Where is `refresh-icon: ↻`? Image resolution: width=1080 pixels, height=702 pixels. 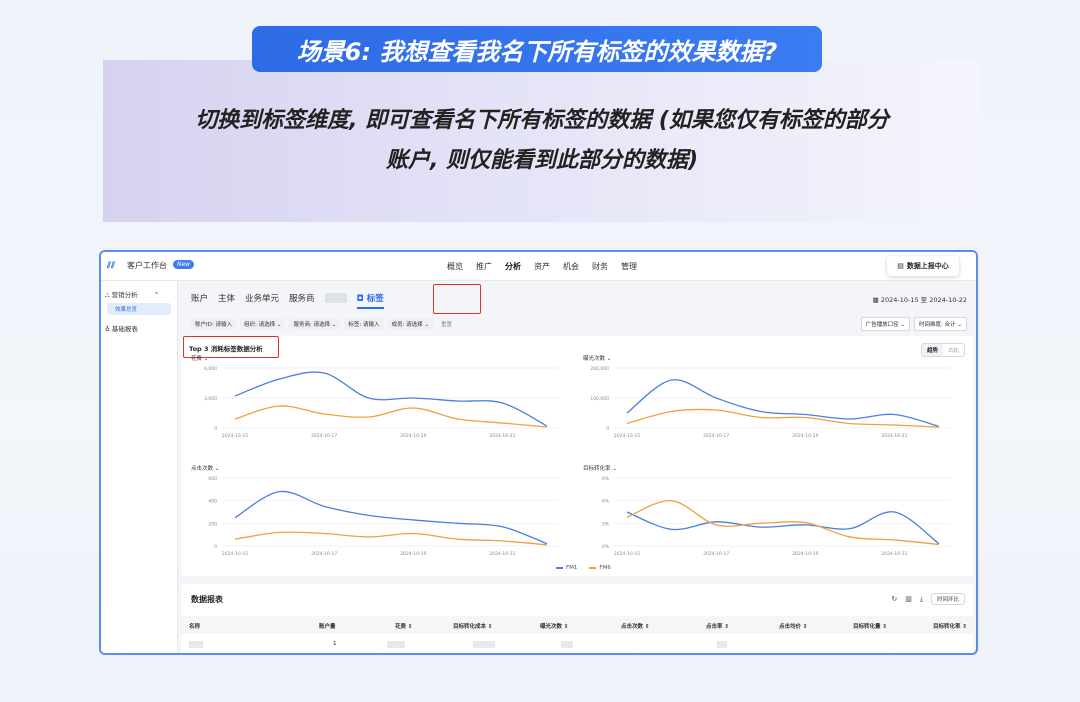
refresh-icon: ↻ is located at coordinates (894, 599).